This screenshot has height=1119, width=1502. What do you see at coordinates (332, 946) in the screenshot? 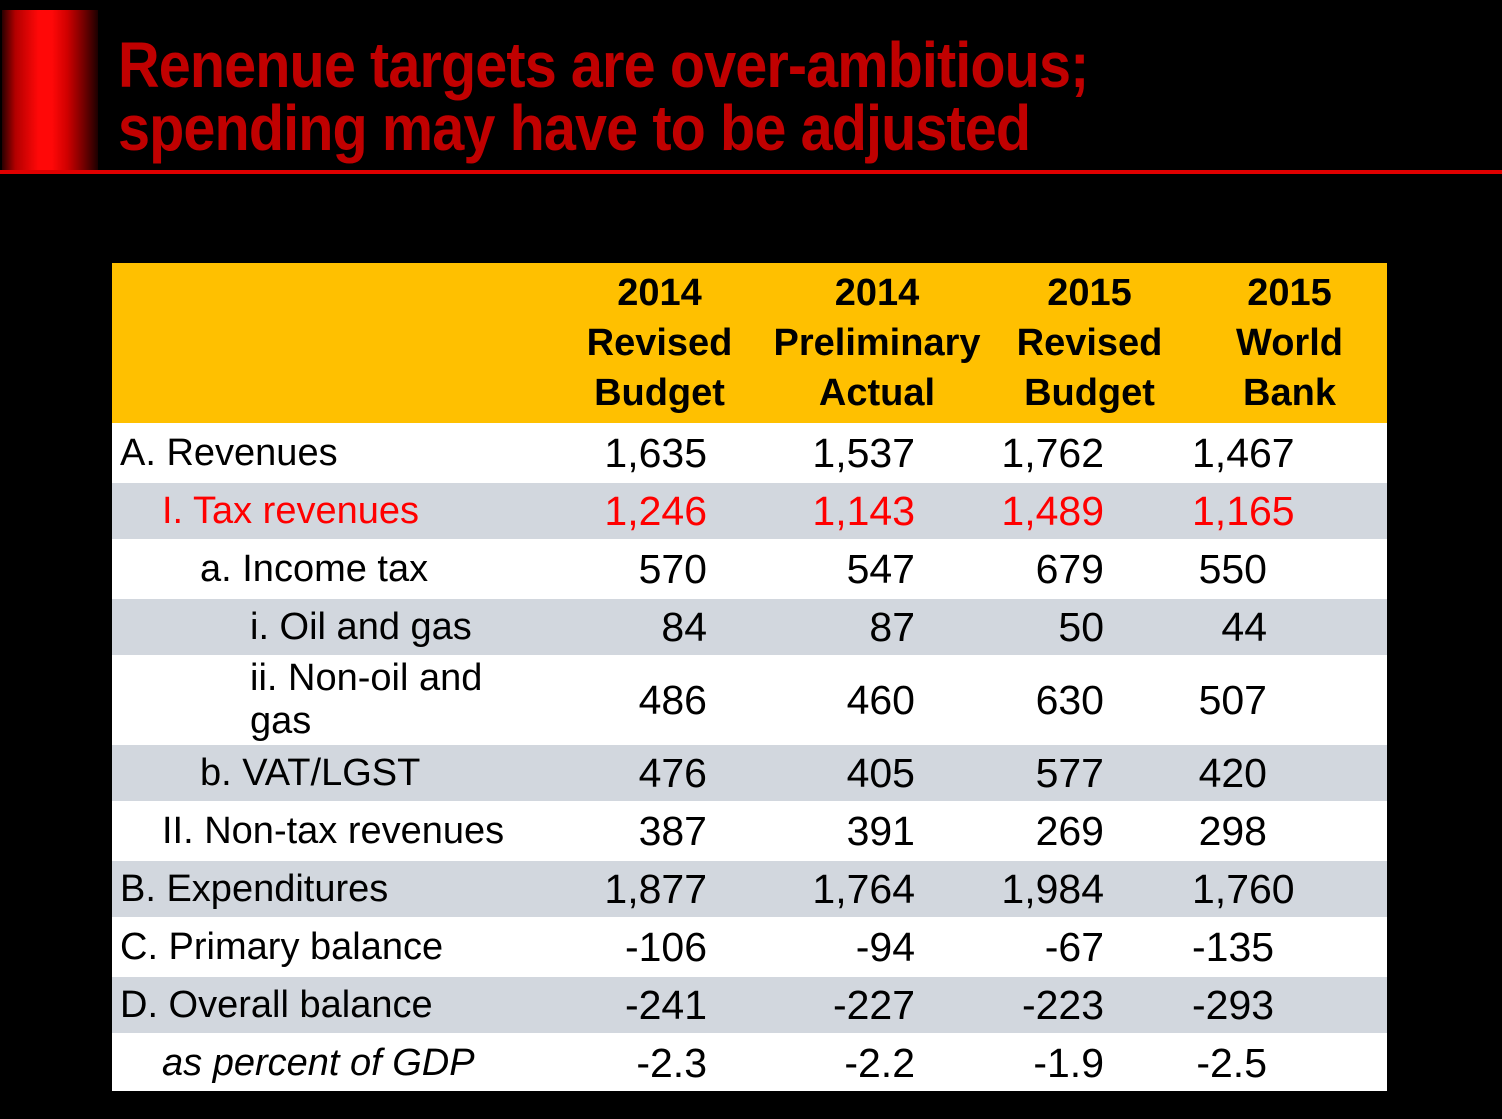
I see `row-label: C. Primary balance` at bounding box center [332, 946].